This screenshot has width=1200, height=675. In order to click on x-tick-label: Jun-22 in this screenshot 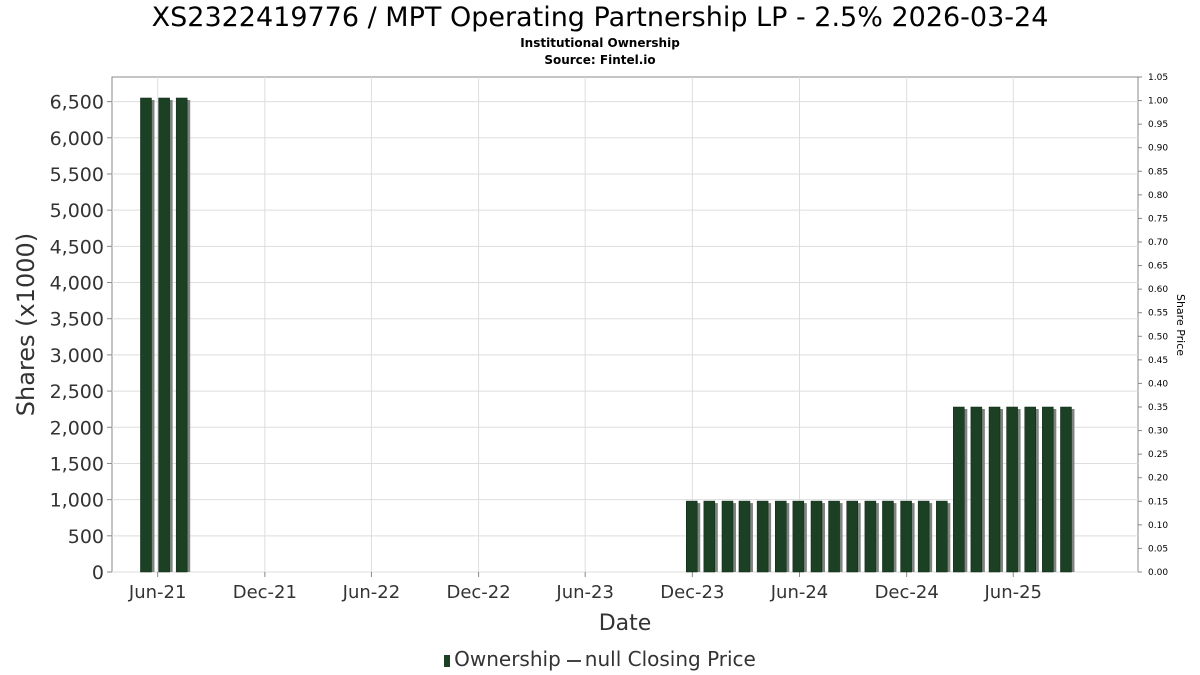, I will do `click(371, 592)`.